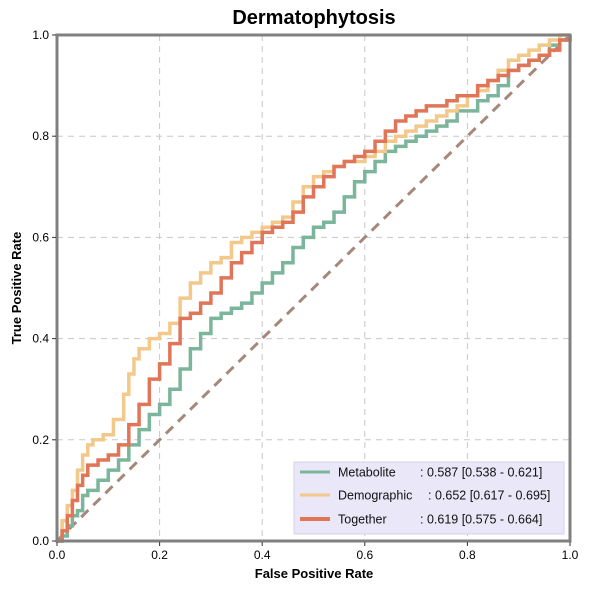 This screenshot has width=591, height=592. What do you see at coordinates (40, 440) in the screenshot?
I see `y-tick-label: 0.2` at bounding box center [40, 440].